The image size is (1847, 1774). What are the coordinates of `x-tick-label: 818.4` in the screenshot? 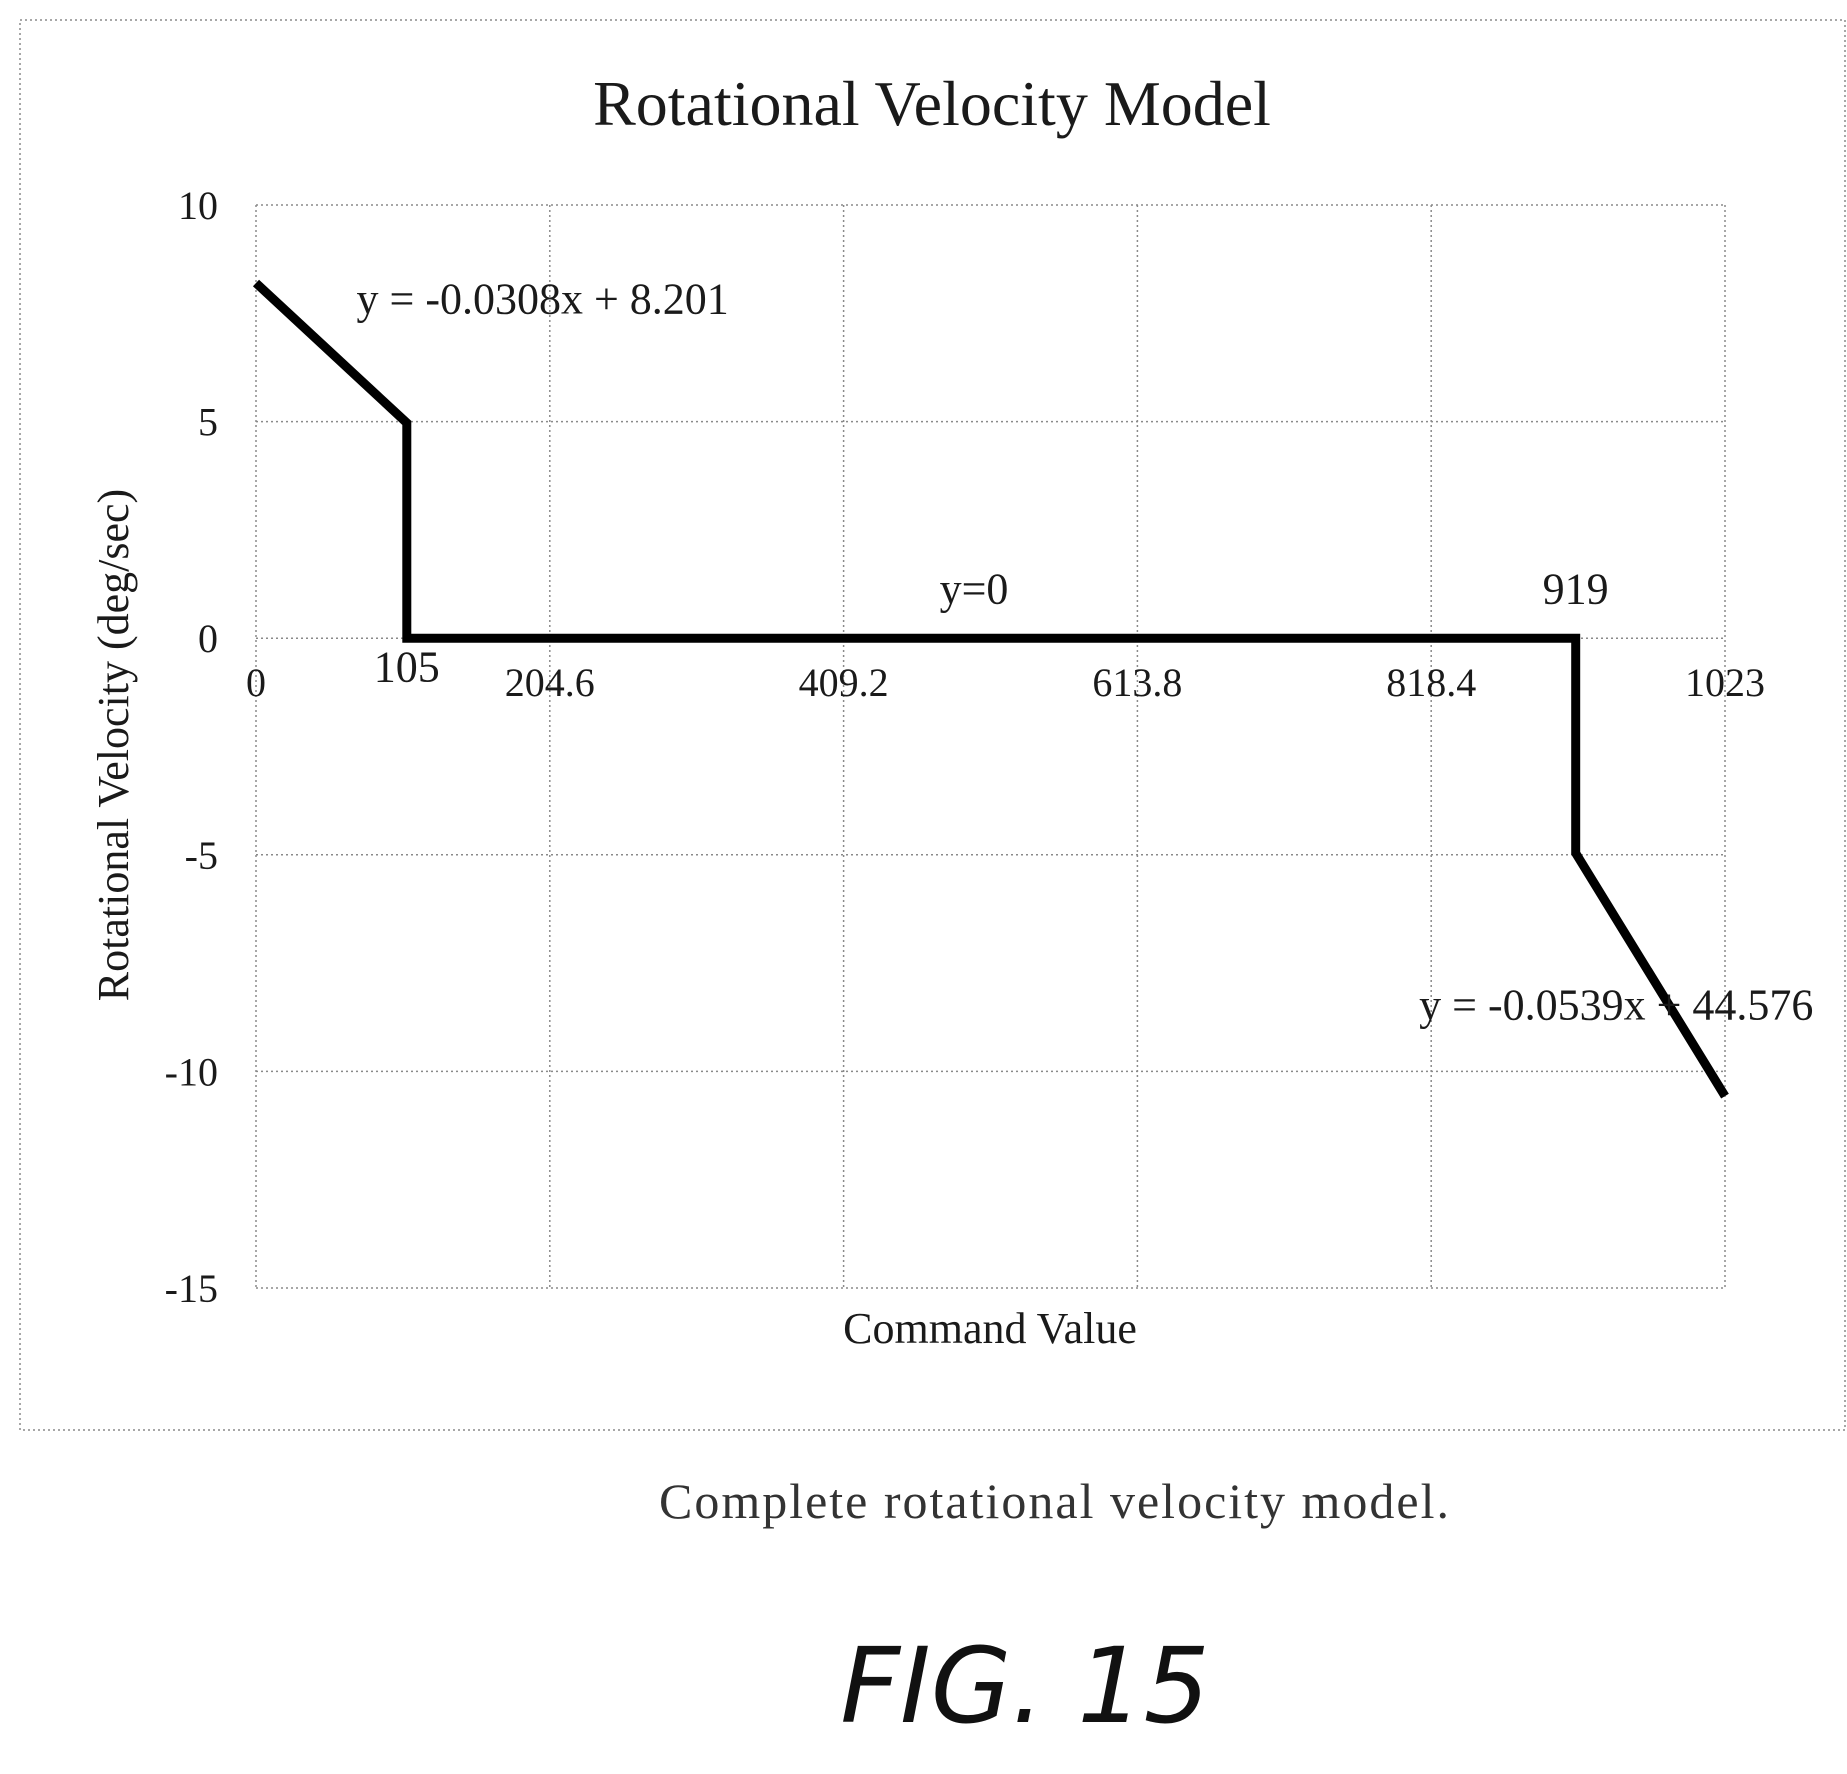 It's located at (1431, 682).